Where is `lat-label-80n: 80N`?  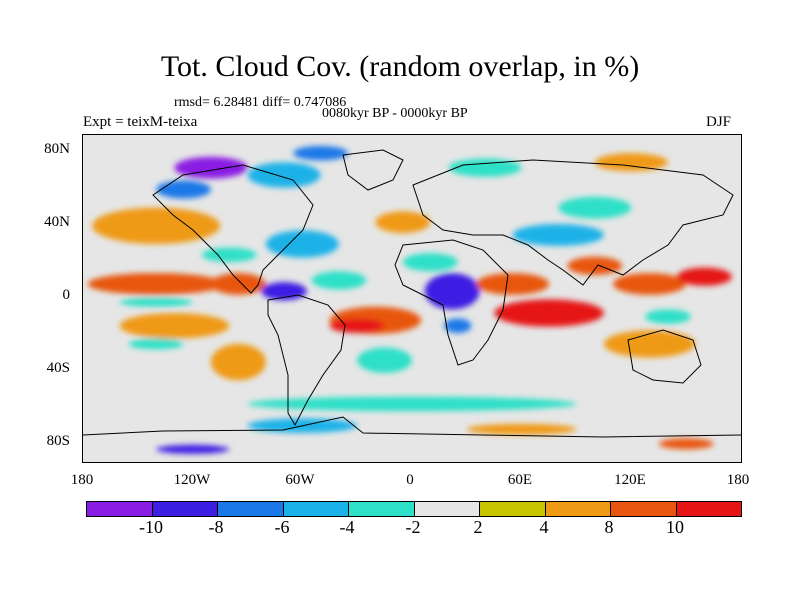
lat-label-80n: 80N is located at coordinates (57, 149).